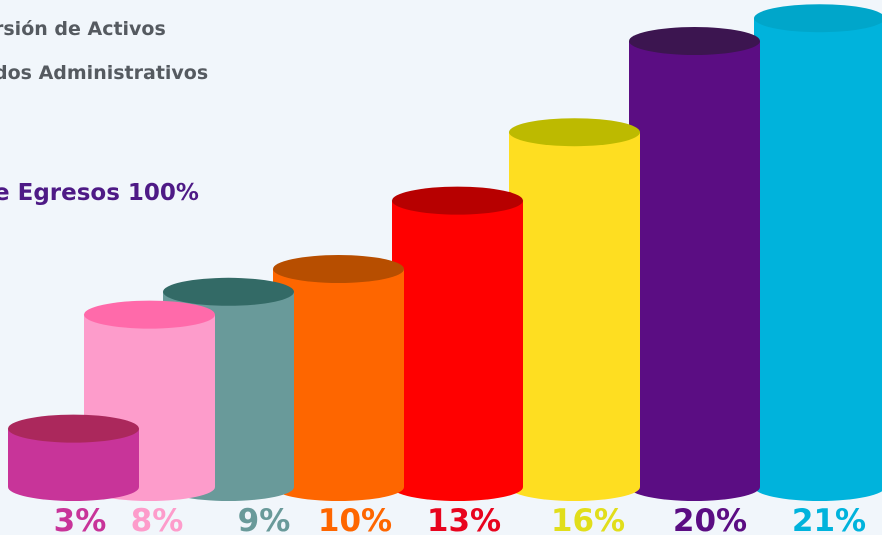 The width and height of the screenshot is (882, 535). Describe the element at coordinates (464, 519) in the screenshot. I see `data-label-5: 13%` at that location.